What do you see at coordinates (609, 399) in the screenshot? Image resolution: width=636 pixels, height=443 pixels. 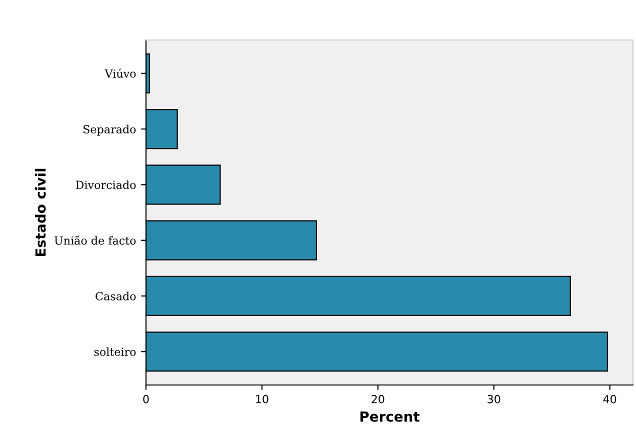 I see `x-tick-label: 40` at bounding box center [609, 399].